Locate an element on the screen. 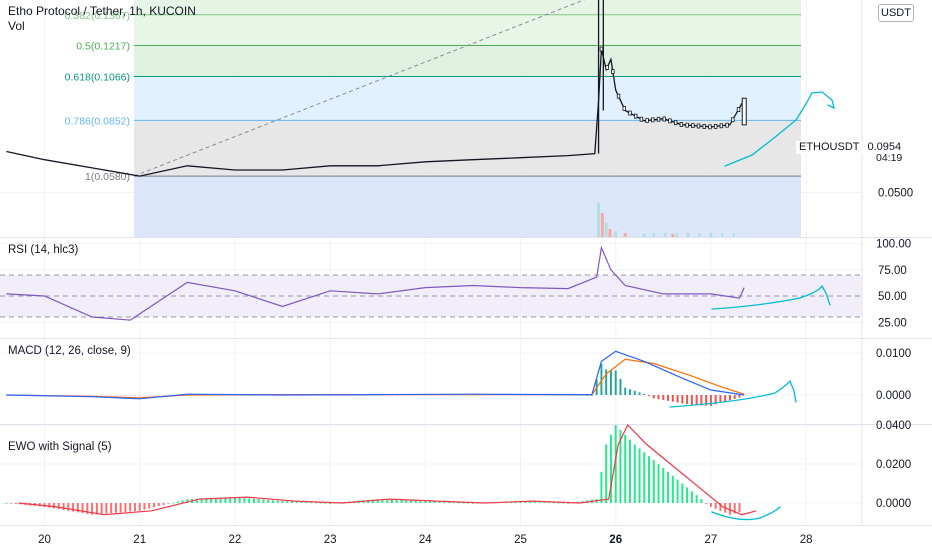  annotation-macd-arrow is located at coordinates (733, 393).